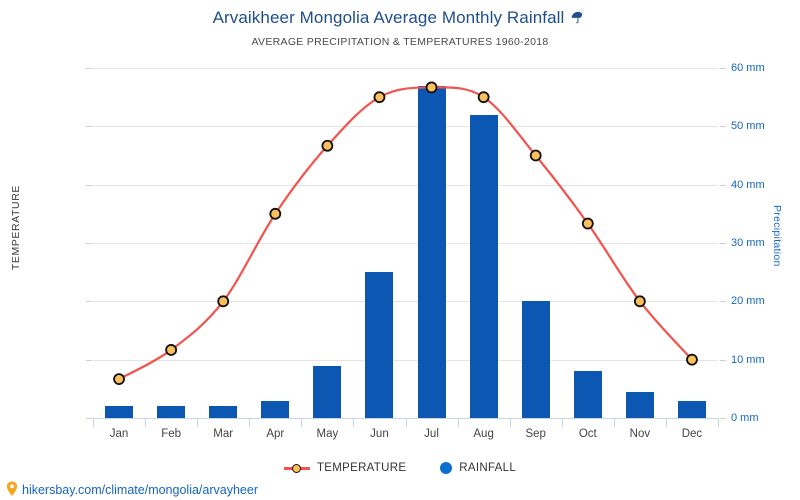  I want to click on x-axis-label: Apr, so click(275, 434).